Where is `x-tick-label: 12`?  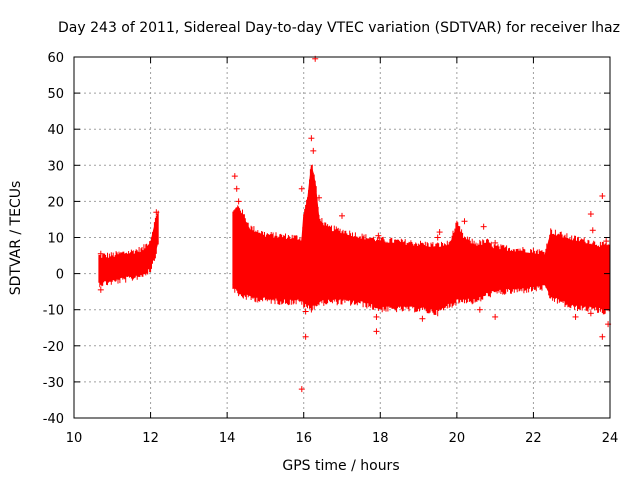 x-tick-label: 12 is located at coordinates (150, 438).